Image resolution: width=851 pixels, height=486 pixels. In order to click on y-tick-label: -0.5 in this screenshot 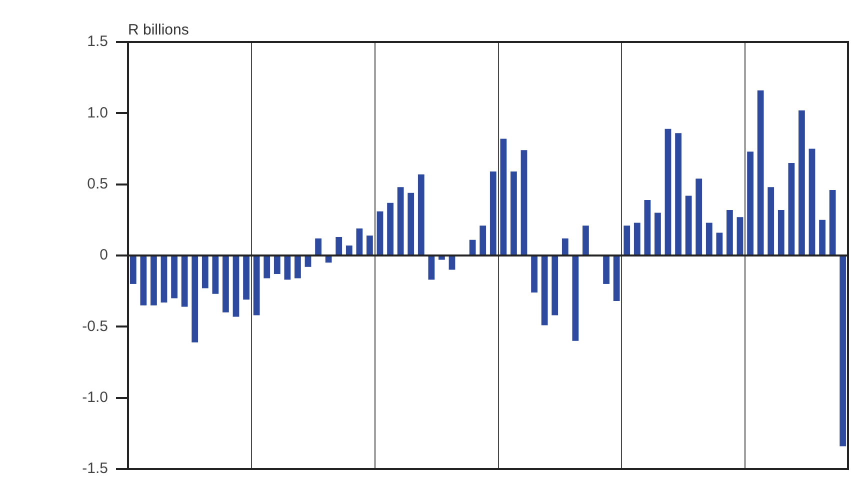, I will do `click(95, 326)`.